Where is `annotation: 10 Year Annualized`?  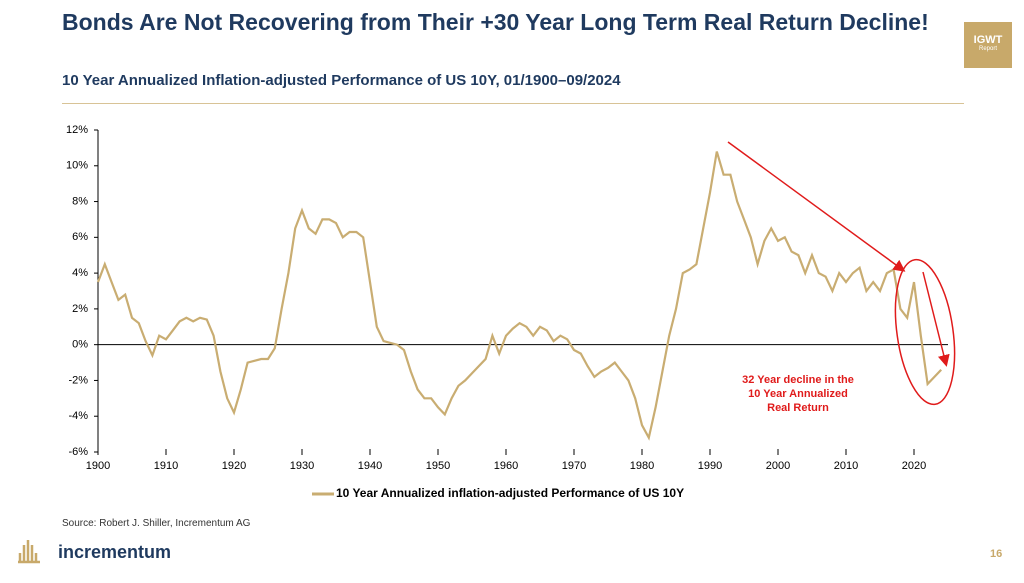 annotation: 10 Year Annualized is located at coordinates (798, 394).